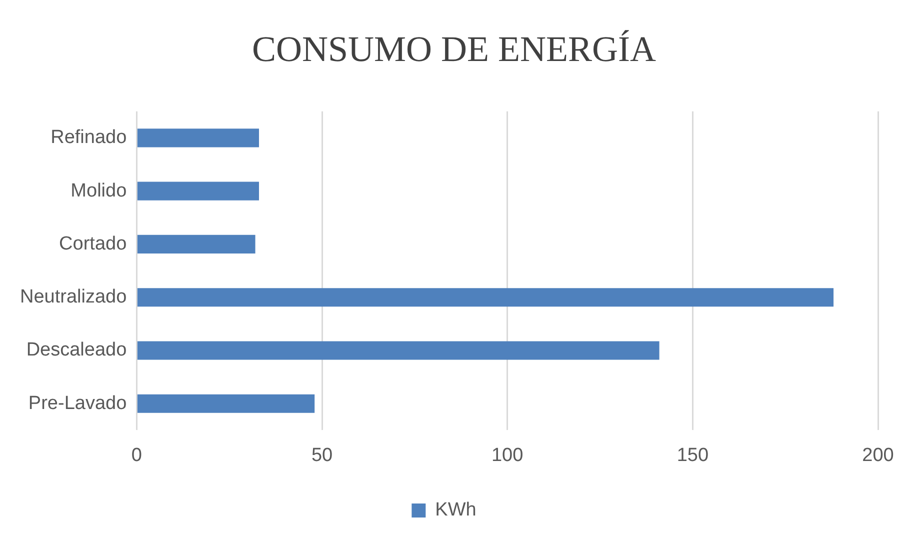  Describe the element at coordinates (88, 137) in the screenshot. I see `y-tick-label: Refinado` at that location.